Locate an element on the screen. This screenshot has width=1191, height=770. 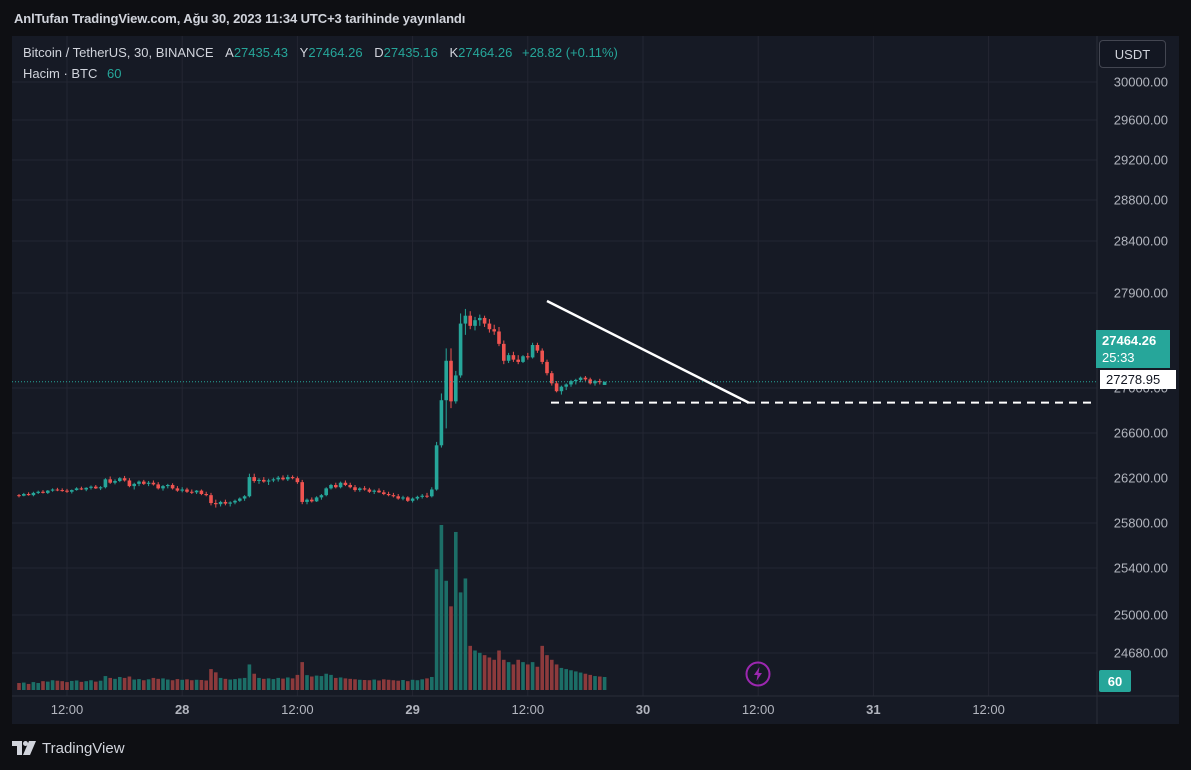
price-tick-label: 28400.00 is located at coordinates (1141, 241).